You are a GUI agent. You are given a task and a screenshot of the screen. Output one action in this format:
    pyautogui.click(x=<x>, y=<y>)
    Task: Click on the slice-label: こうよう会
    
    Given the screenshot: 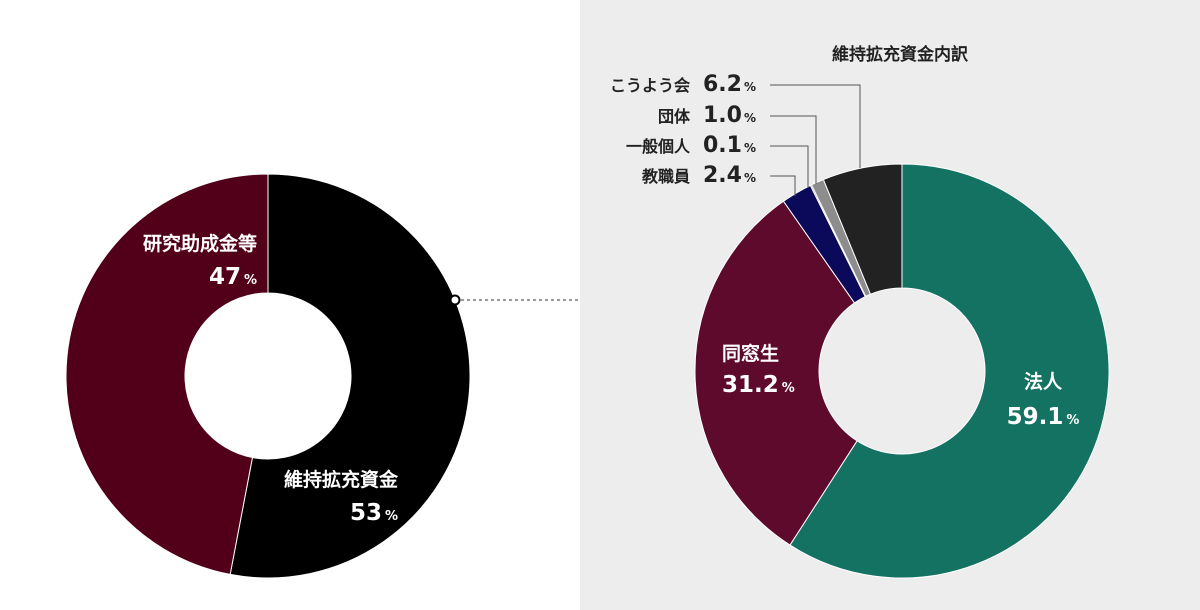 What is the action you would take?
    pyautogui.click(x=650, y=85)
    